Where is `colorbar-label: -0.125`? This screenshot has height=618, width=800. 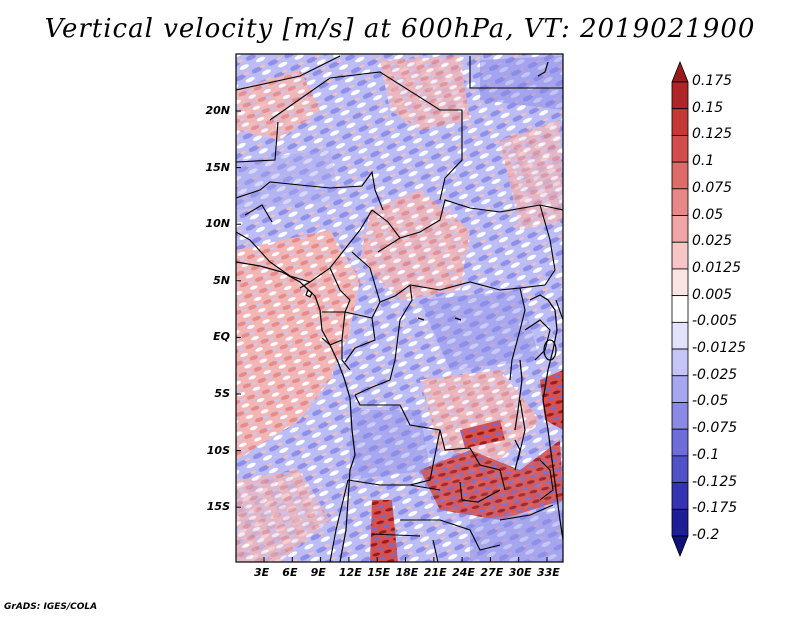 colorbar-label: -0.125 is located at coordinates (715, 481).